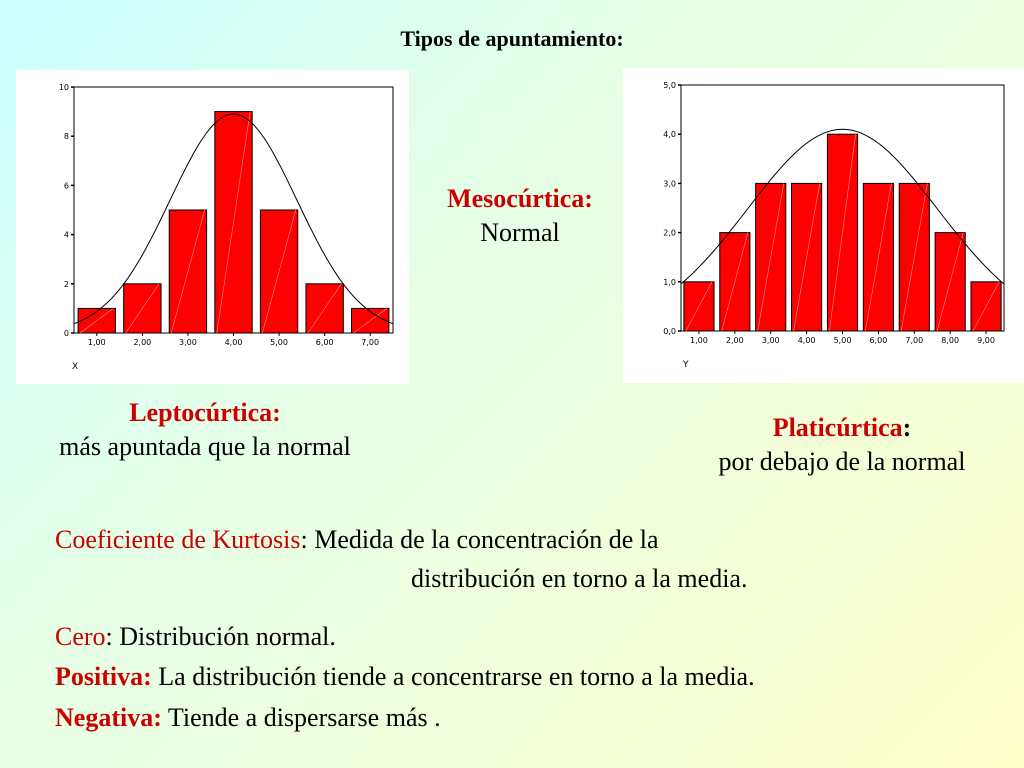  What do you see at coordinates (142, 342) in the screenshot?
I see `lepto-xtick-label: 2,00` at bounding box center [142, 342].